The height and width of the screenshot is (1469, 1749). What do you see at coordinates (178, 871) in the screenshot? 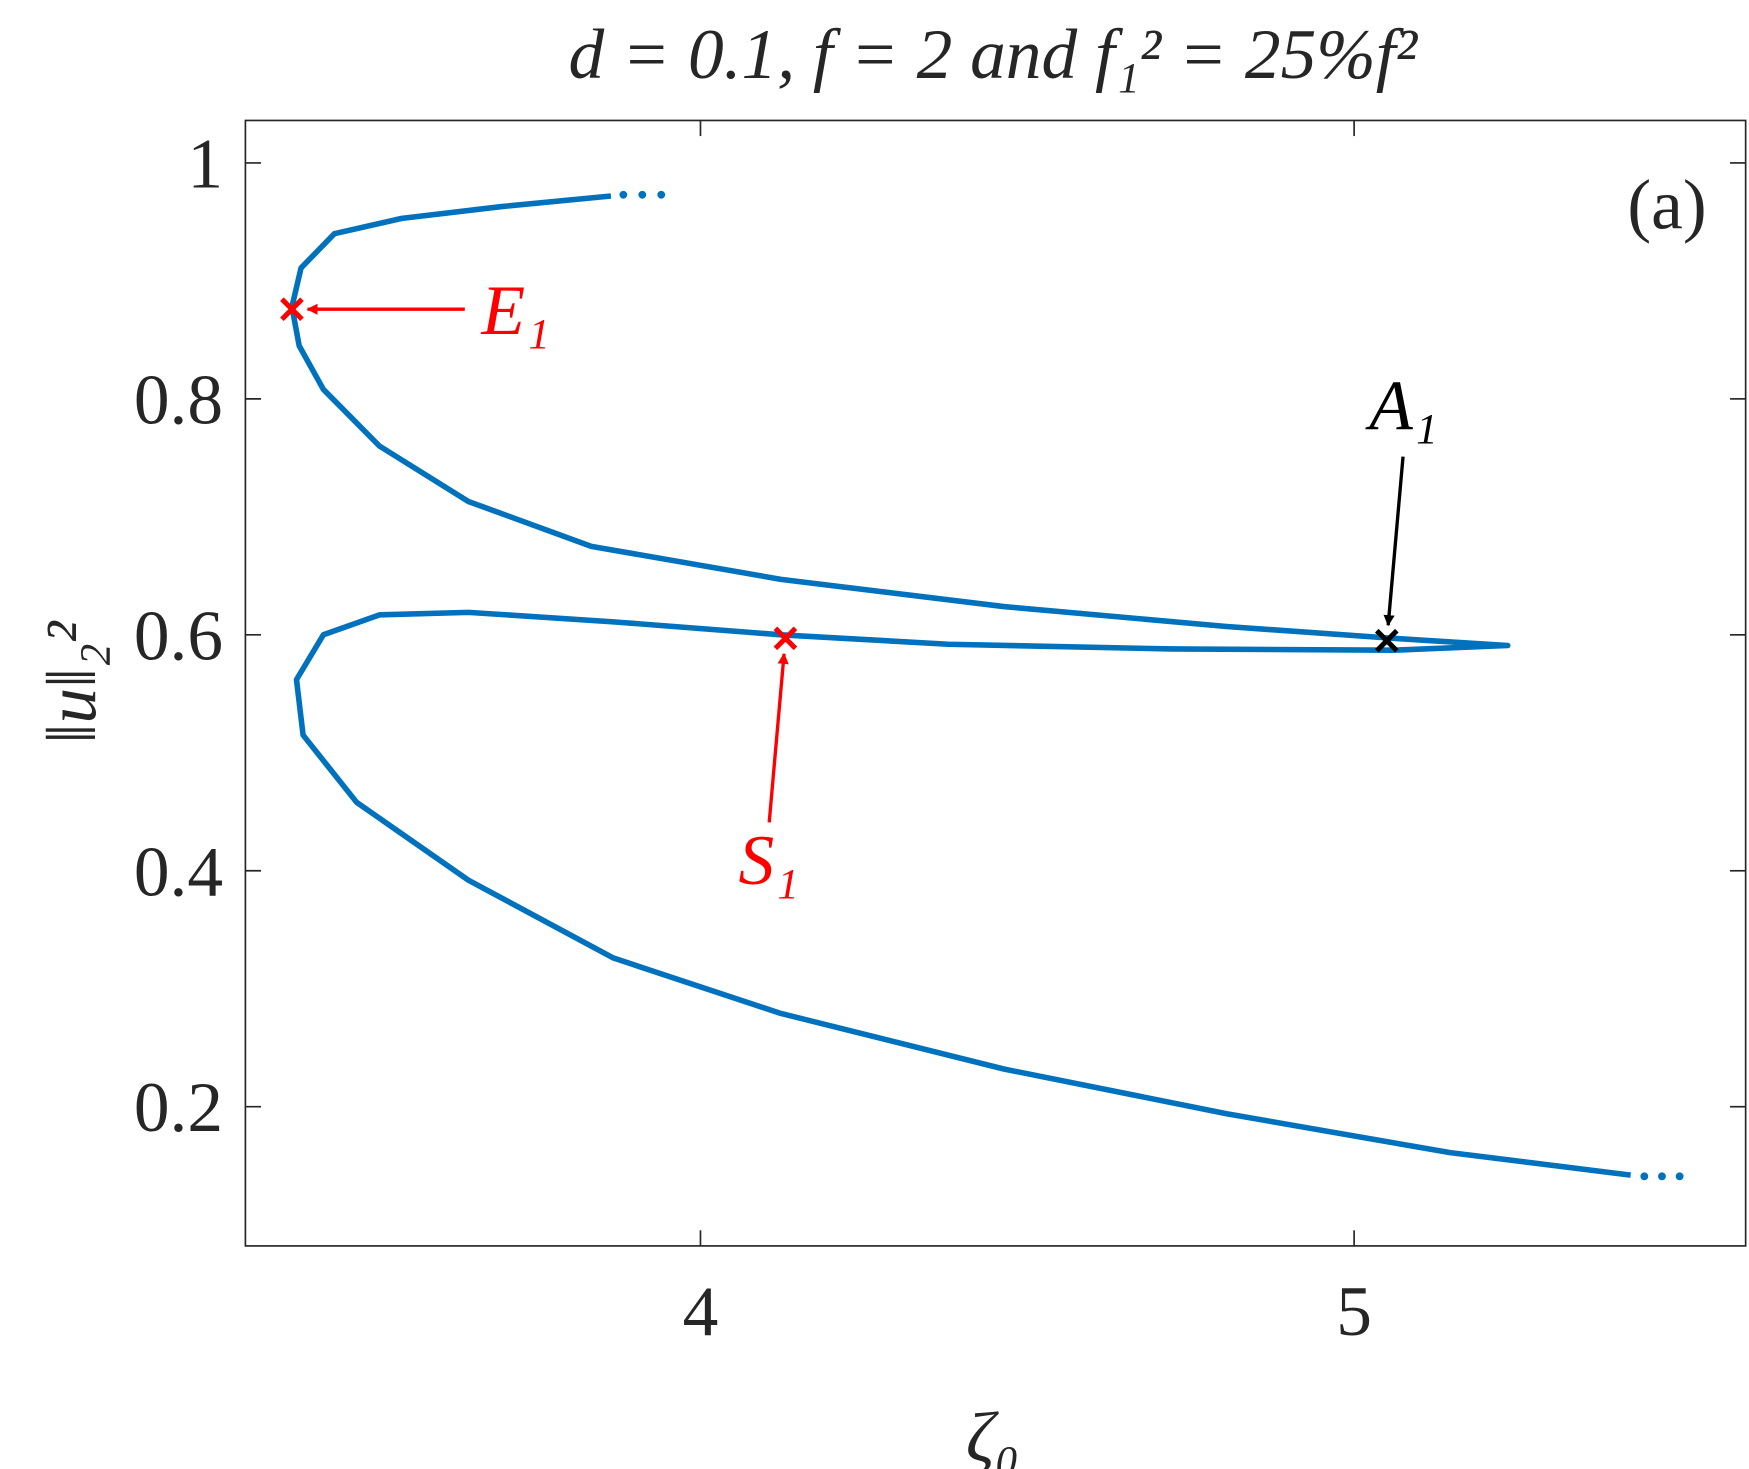
I see `y-tick-label: 0.4` at bounding box center [178, 871].